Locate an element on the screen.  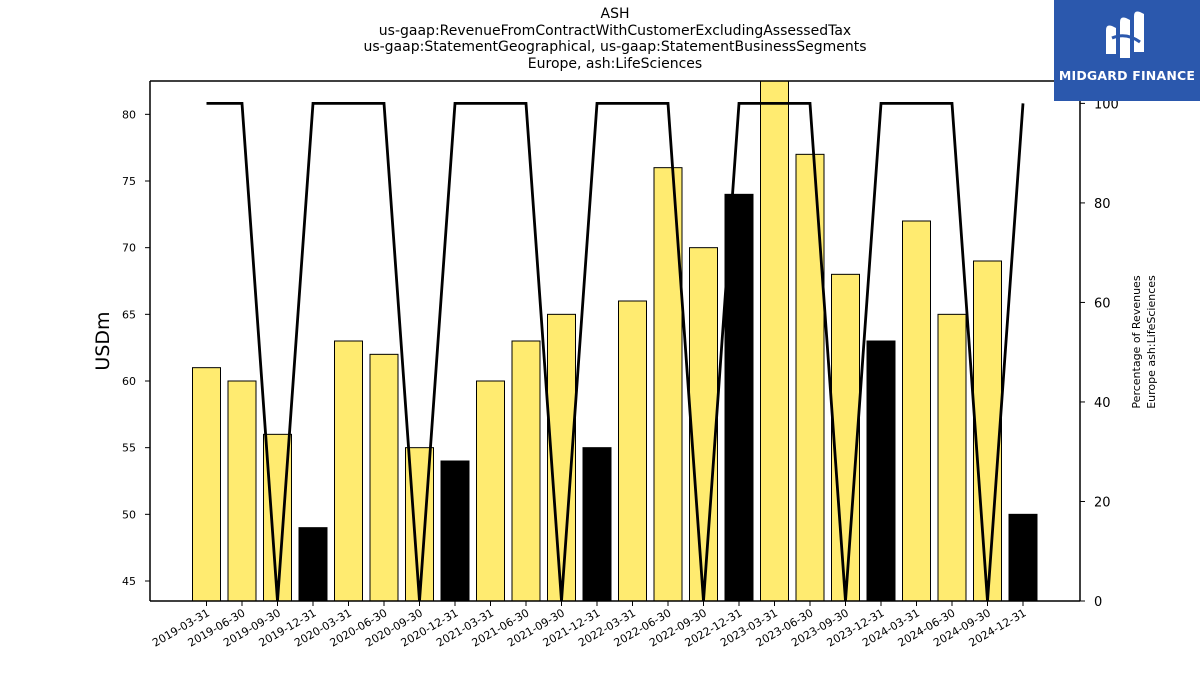
y-tick-label-60: 60 is located at coordinates (129, 381).